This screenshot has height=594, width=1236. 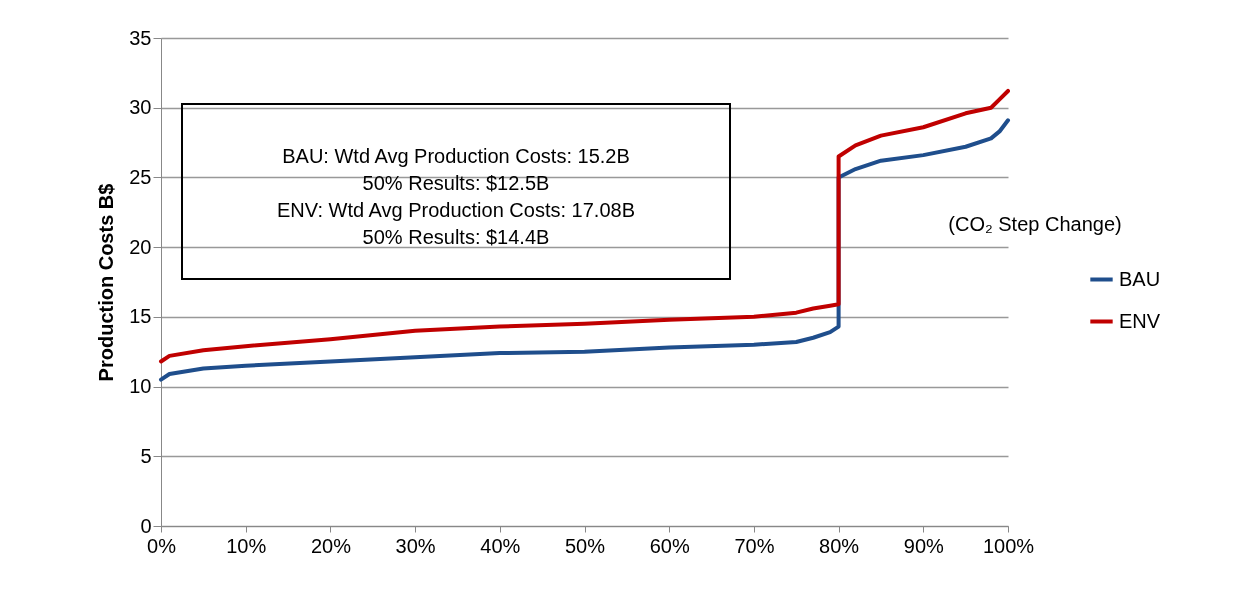 I want to click on x-tick-label: 90%, so click(x=924, y=545).